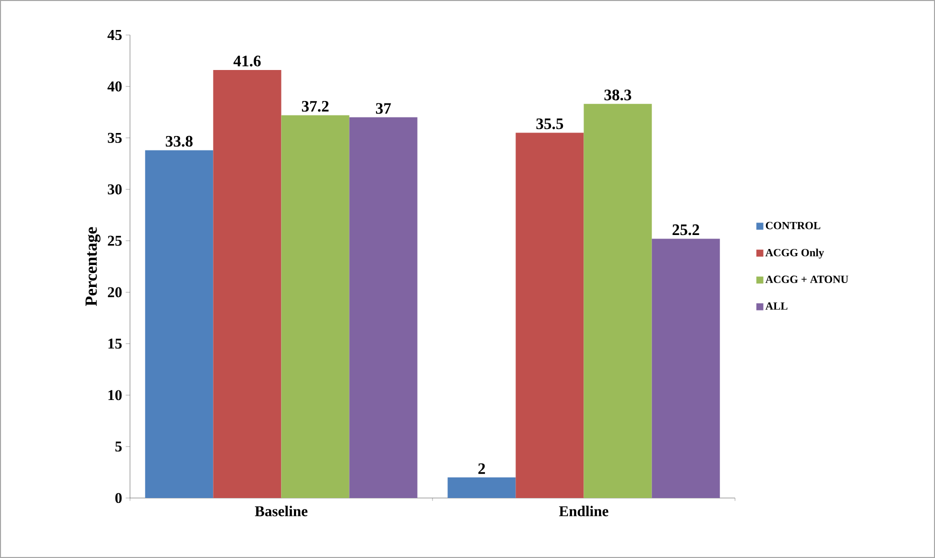  Describe the element at coordinates (618, 95) in the screenshot. I see `data-label: 38.3` at that location.